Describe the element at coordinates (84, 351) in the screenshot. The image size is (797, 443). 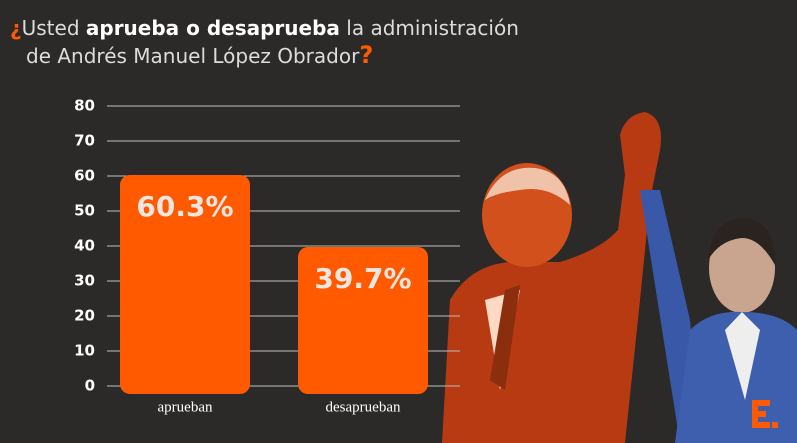
I see `y-tick-label: 10` at that location.